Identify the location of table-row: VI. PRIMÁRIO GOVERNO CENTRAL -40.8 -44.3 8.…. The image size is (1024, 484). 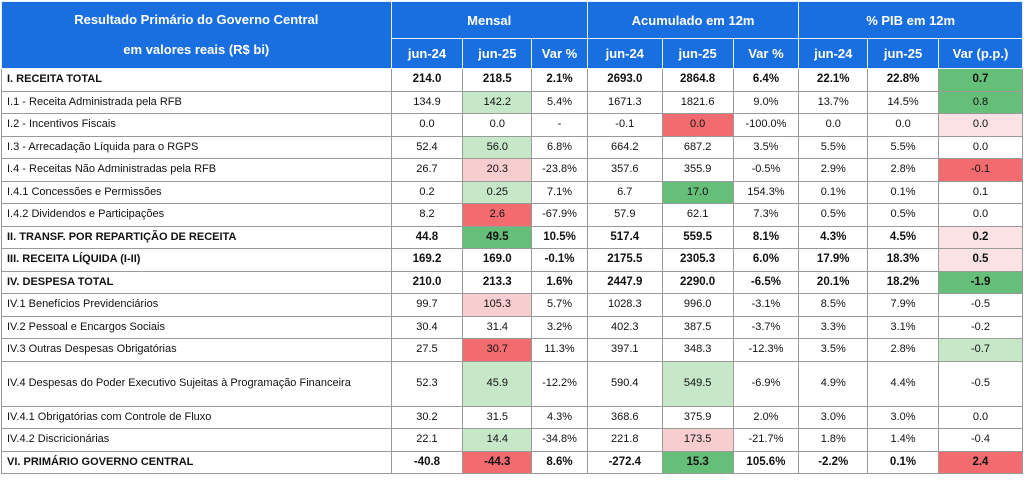
(512, 462).